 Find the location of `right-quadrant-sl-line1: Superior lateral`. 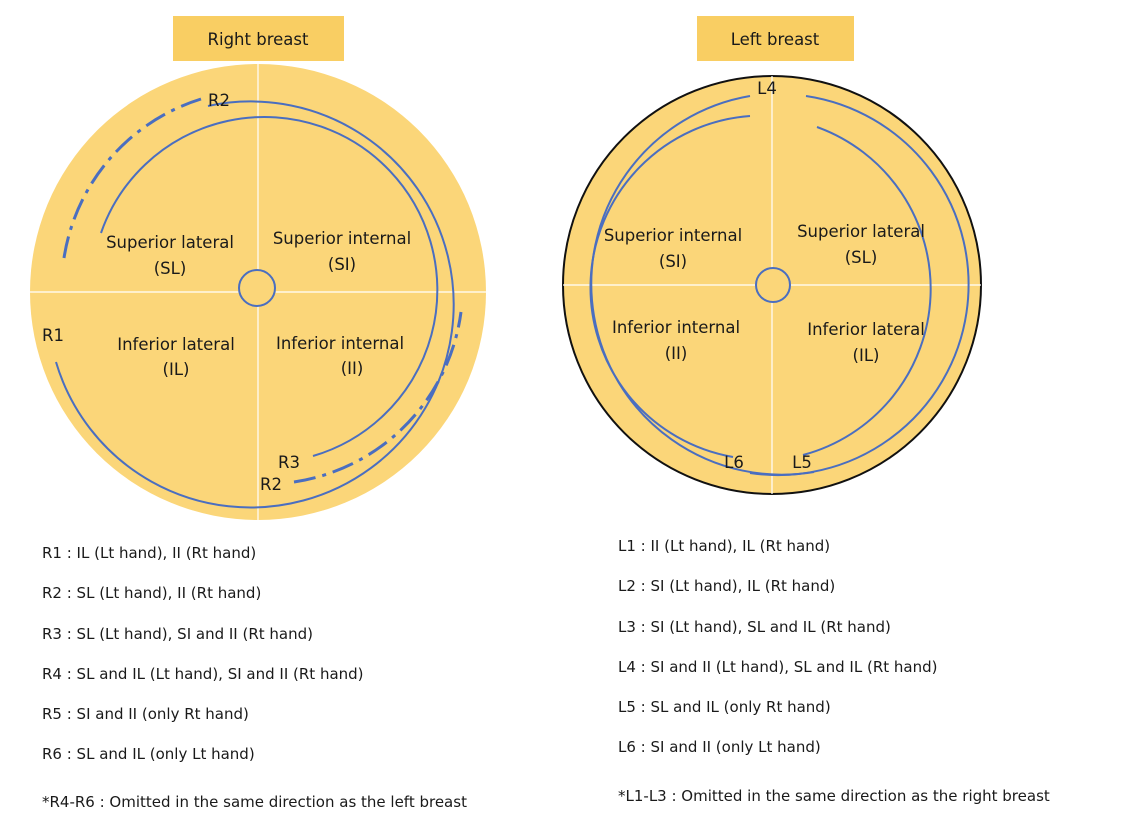

right-quadrant-sl-line1: Superior lateral is located at coordinates (170, 242).